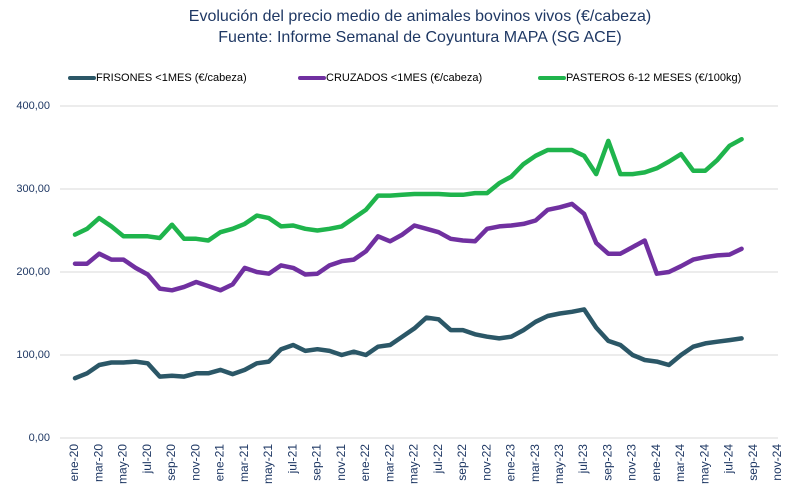  I want to click on x-tick-label: ene-22, so click(365, 463).